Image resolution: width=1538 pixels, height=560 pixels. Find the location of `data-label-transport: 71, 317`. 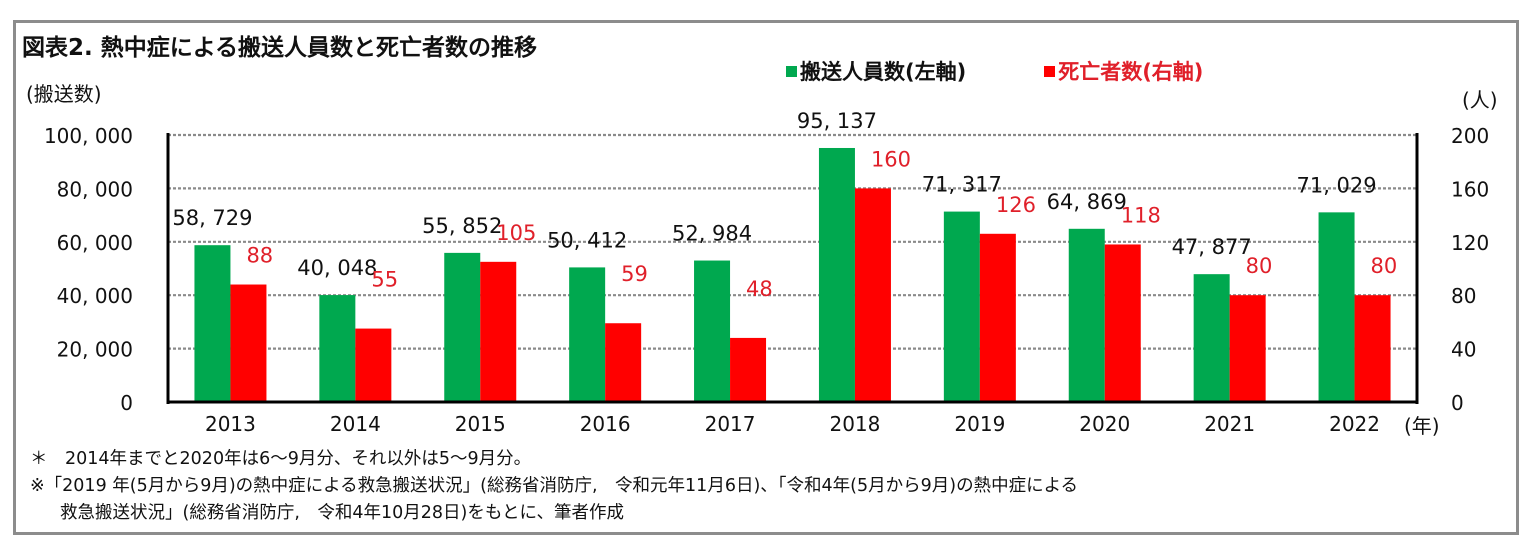

data-label-transport: 71, 317 is located at coordinates (962, 185).